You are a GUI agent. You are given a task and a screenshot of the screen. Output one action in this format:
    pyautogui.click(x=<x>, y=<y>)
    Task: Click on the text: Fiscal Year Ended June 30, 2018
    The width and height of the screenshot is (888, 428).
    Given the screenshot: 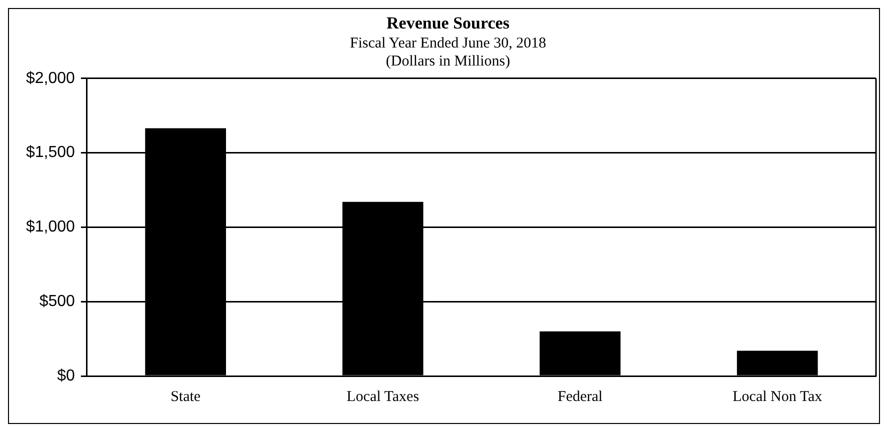 What is the action you would take?
    pyautogui.click(x=448, y=43)
    